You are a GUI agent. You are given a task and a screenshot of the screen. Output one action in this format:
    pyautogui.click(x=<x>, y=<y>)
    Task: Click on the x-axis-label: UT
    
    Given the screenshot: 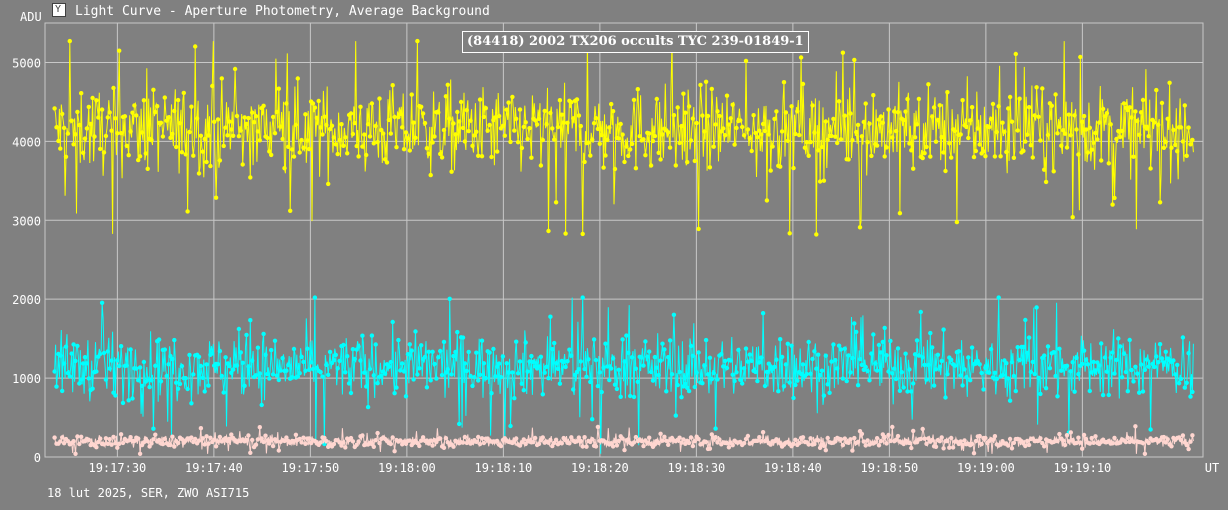 What is the action you would take?
    pyautogui.click(x=1212, y=468)
    